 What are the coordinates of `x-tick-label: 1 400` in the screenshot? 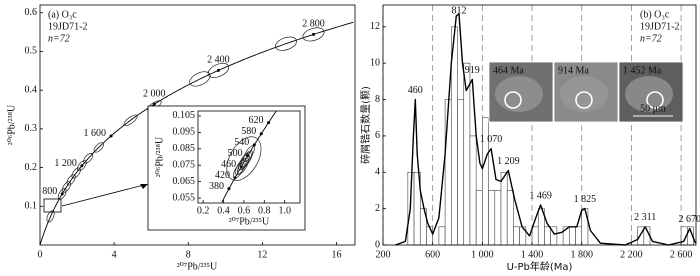 It's located at (532, 254).